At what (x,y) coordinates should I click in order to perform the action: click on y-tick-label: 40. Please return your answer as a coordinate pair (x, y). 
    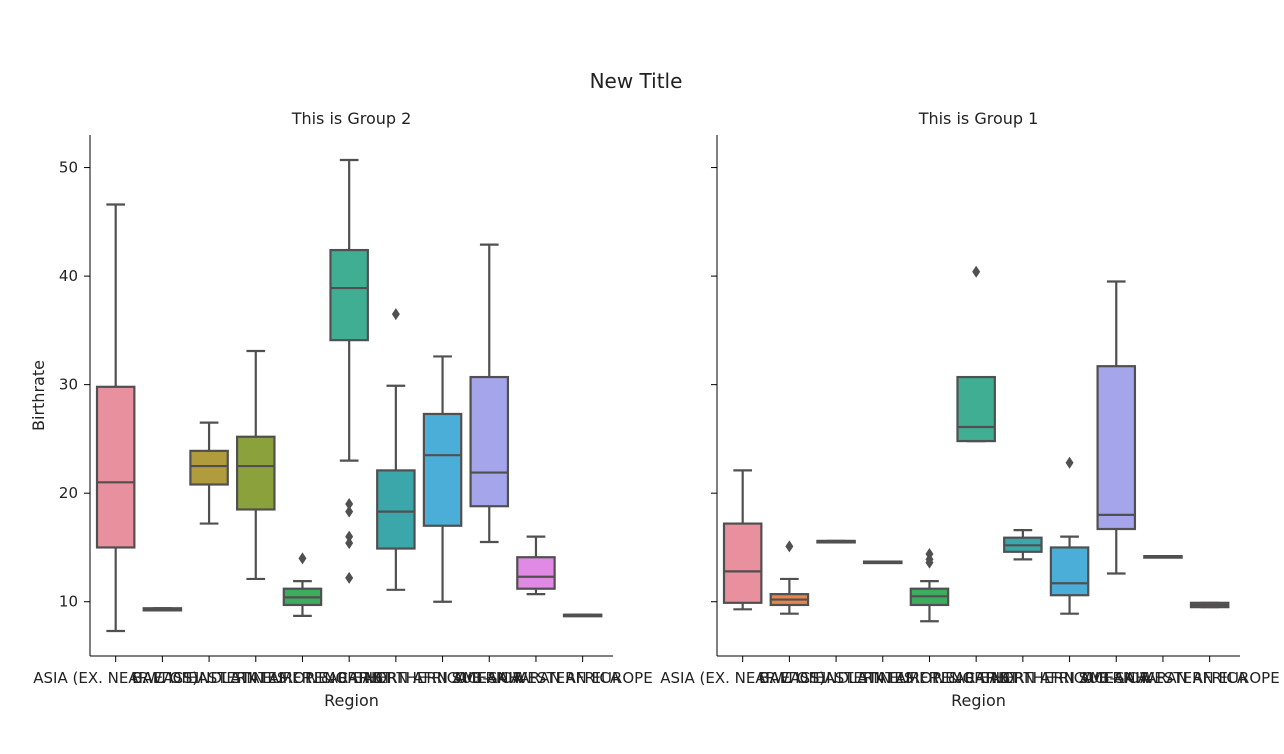
    Looking at the image, I should click on (68, 276).